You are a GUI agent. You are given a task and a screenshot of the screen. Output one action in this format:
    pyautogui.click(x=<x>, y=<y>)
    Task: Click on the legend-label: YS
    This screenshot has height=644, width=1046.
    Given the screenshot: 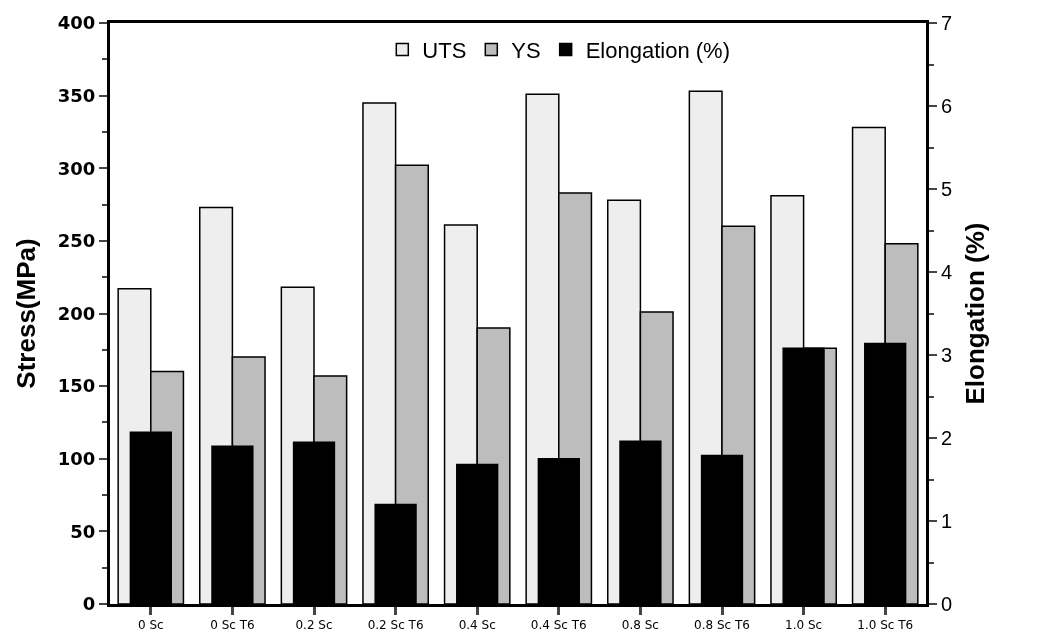 What is the action you would take?
    pyautogui.click(x=526, y=51)
    